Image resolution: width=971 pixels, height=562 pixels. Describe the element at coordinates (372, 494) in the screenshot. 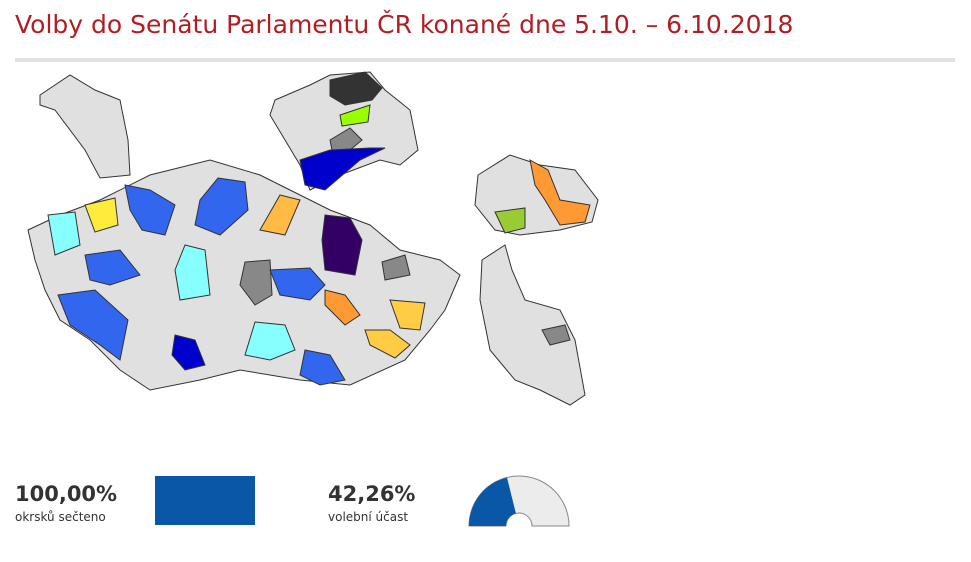

I see `stat-value: 42,26%` at that location.